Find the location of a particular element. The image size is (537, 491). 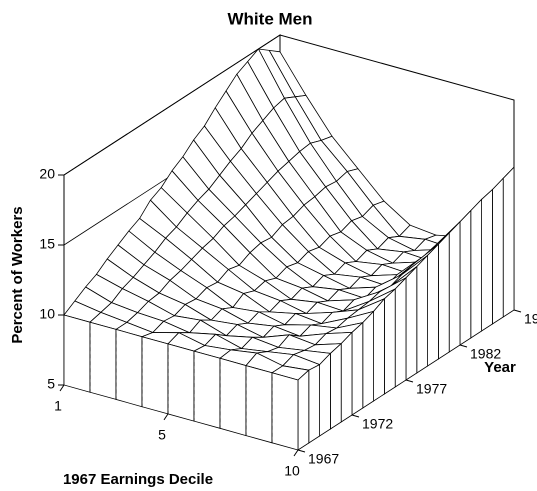

z-tick-label: 10 is located at coordinates (47, 314).